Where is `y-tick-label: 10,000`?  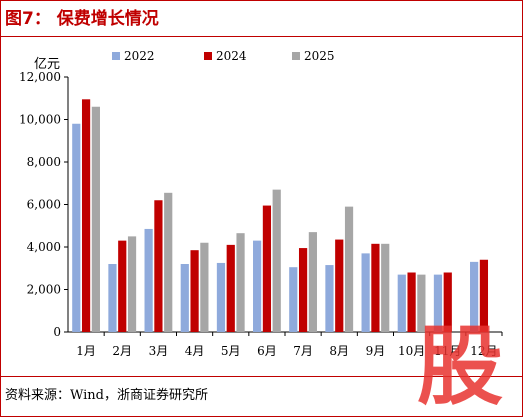
y-tick-label: 10,000 is located at coordinates (40, 120).